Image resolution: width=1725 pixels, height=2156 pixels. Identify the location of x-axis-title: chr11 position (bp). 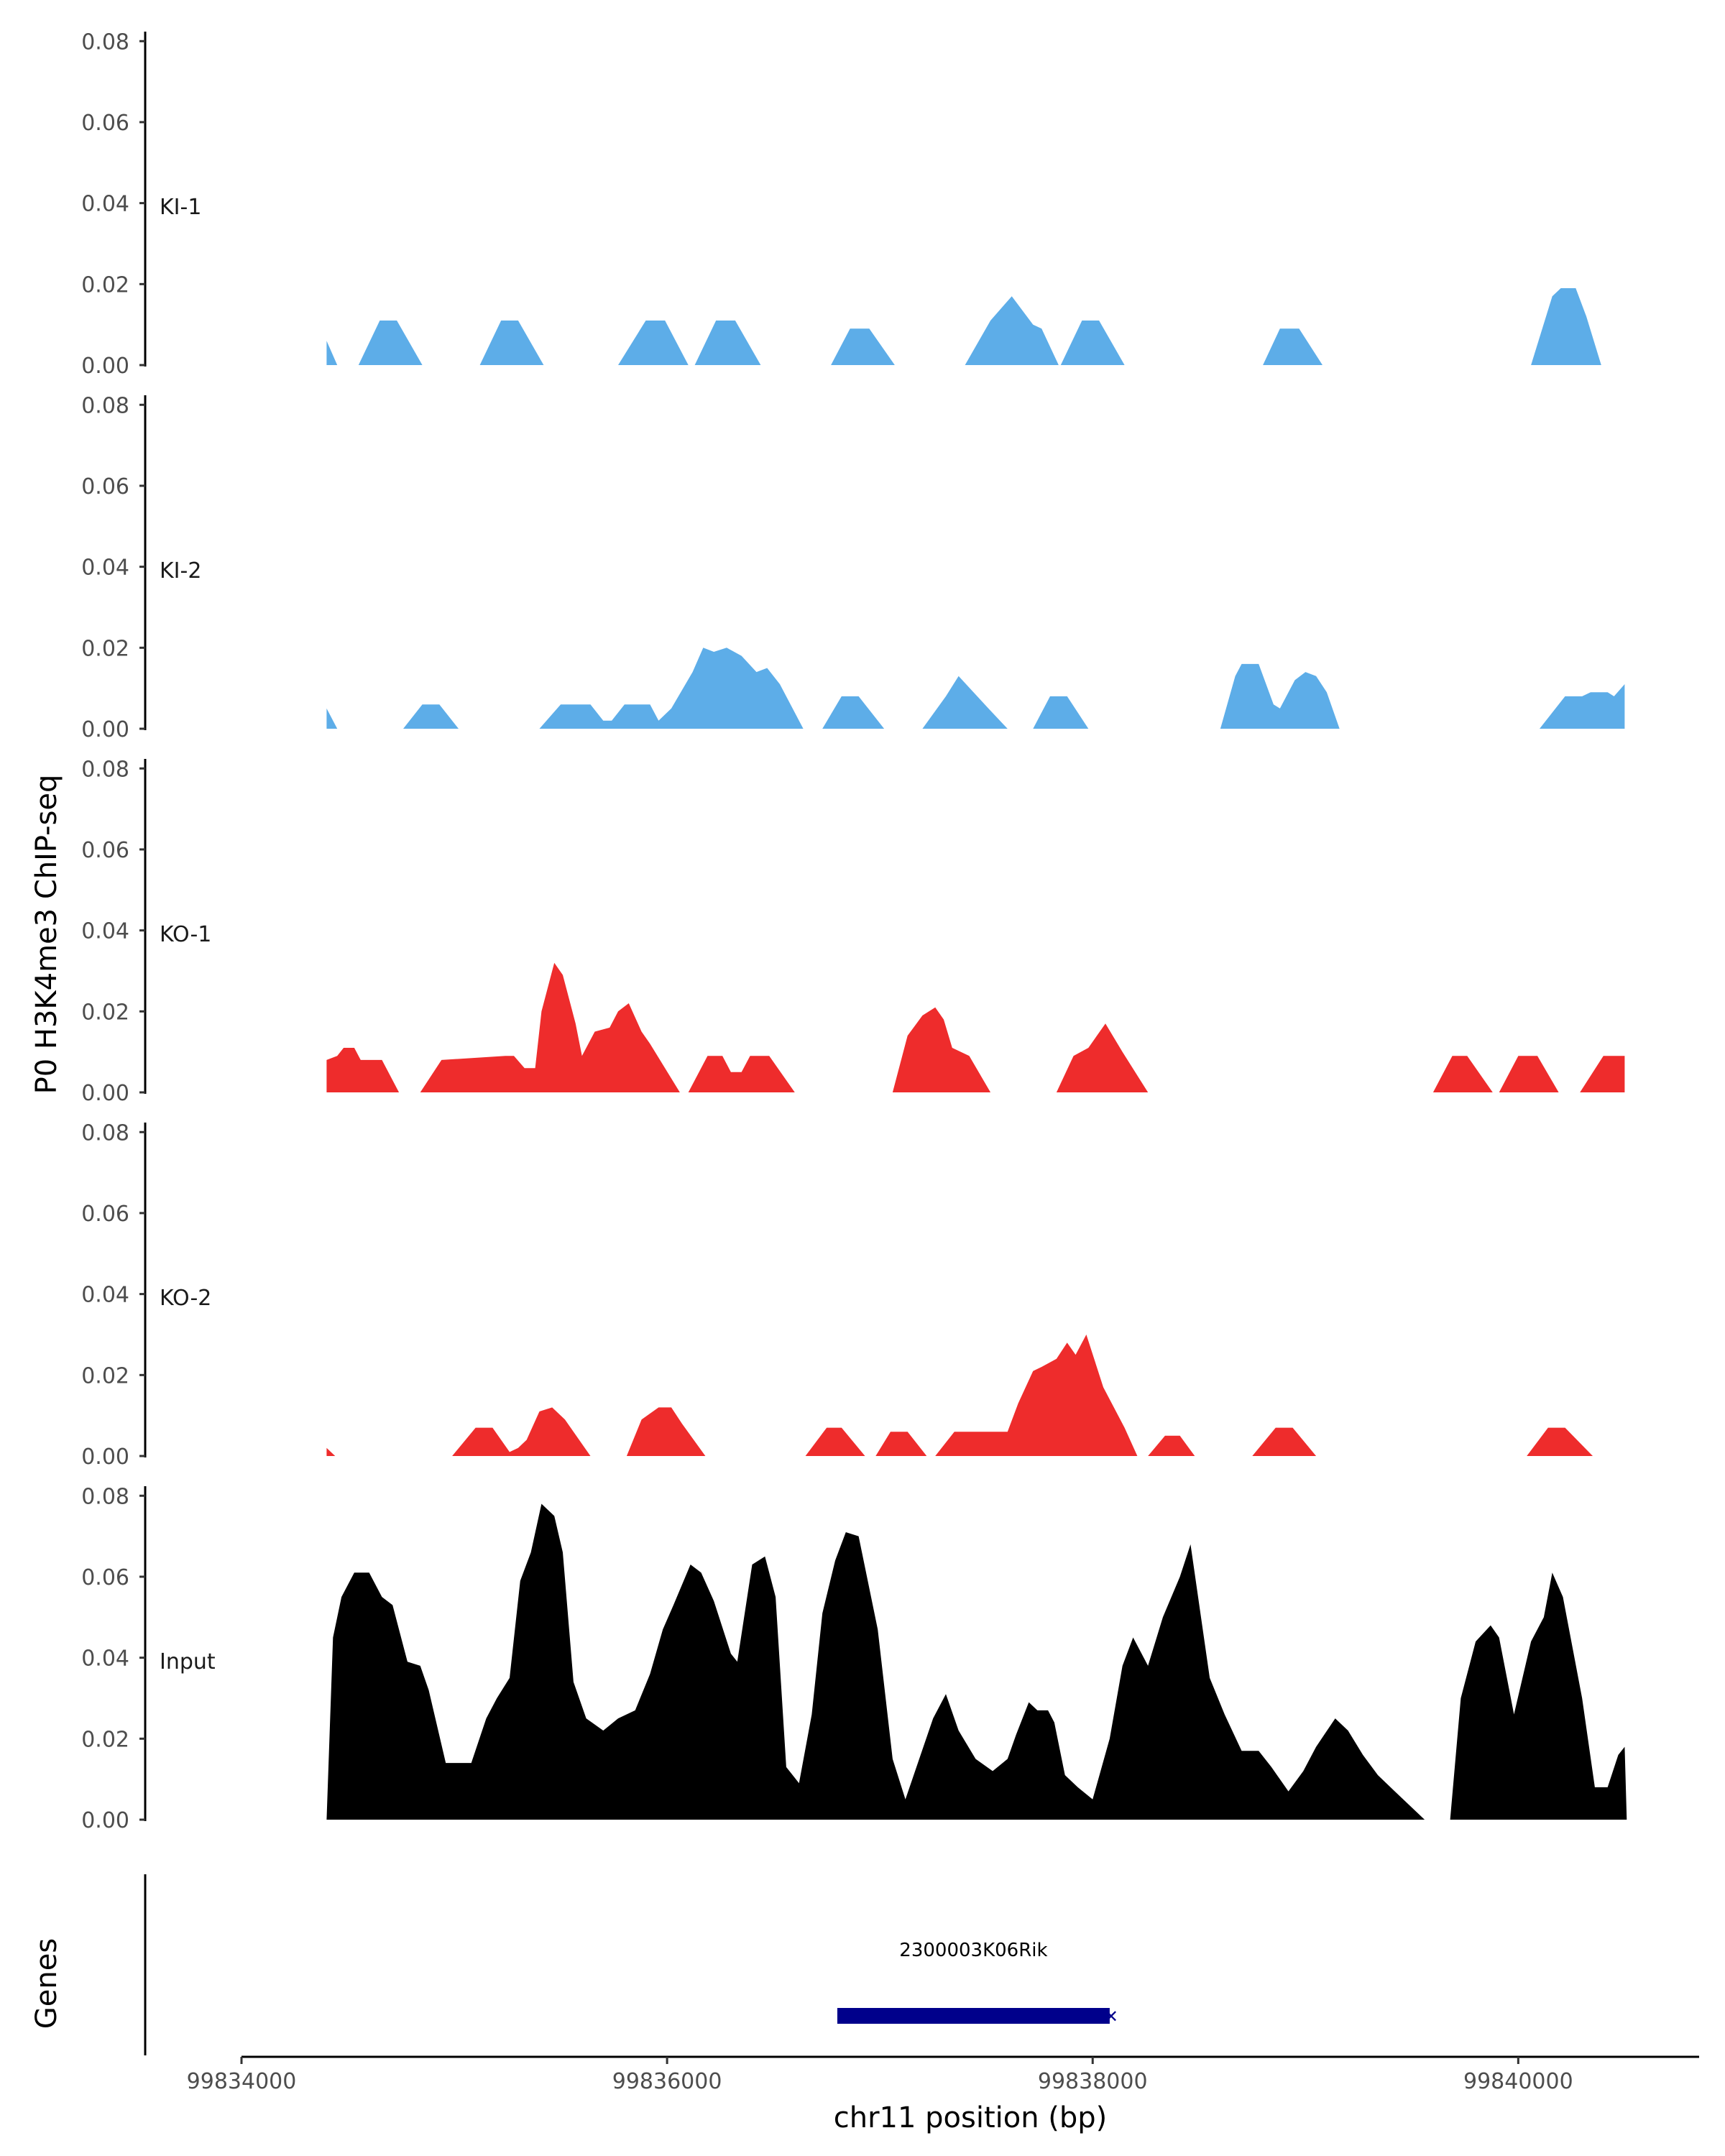
(971, 2117).